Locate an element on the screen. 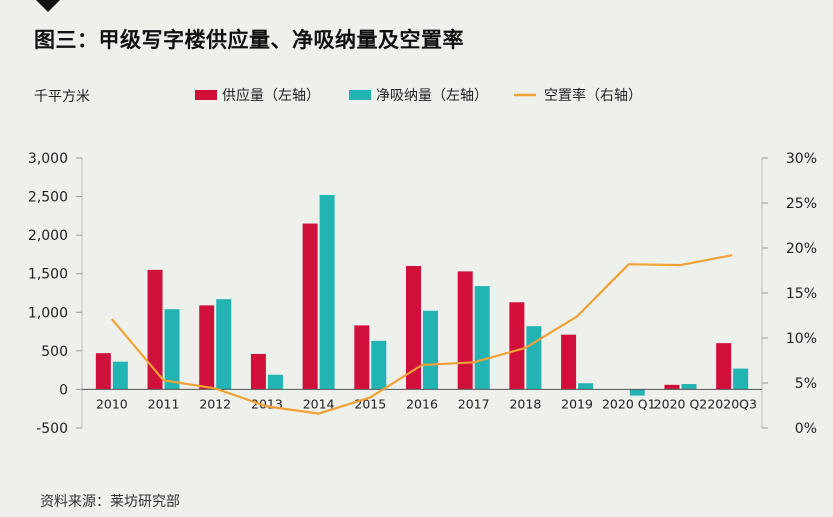 The image size is (833, 517). x-category-label: 2016 is located at coordinates (422, 403).